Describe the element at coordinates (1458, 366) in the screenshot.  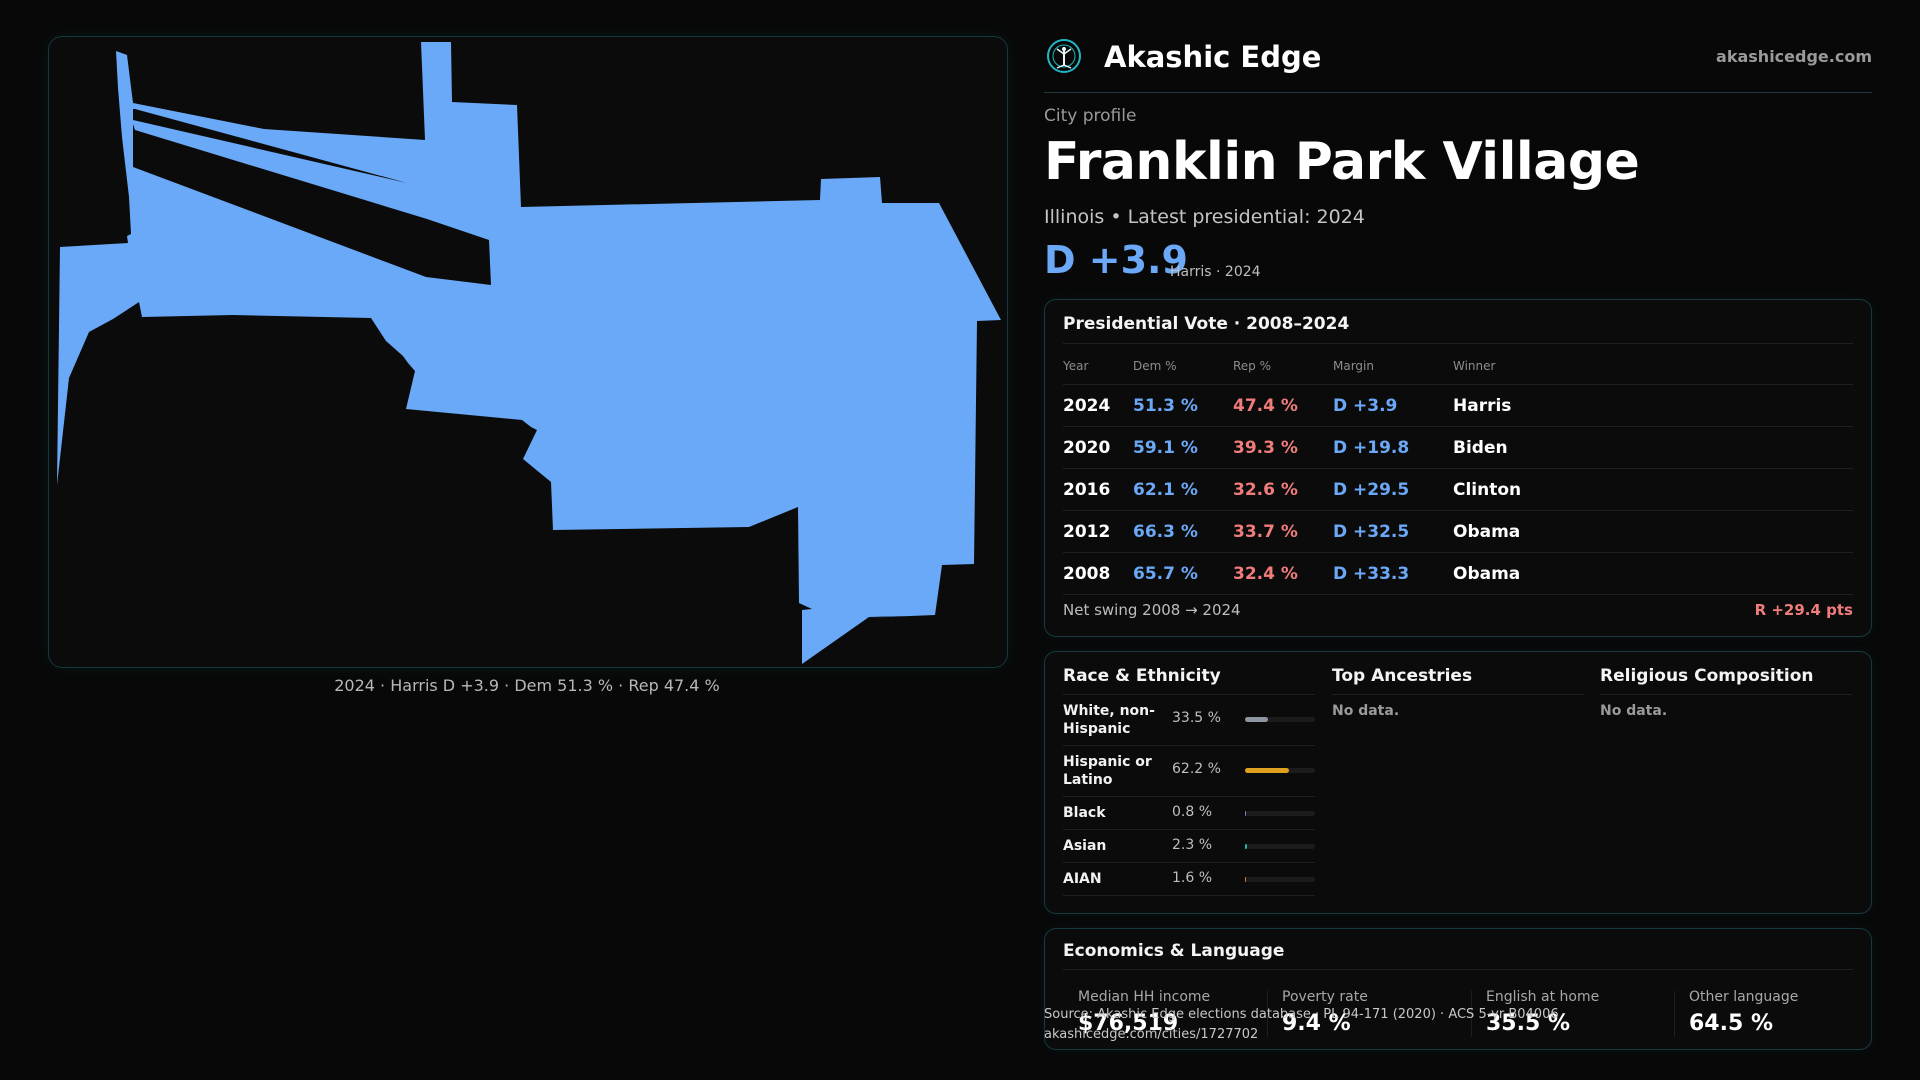
I see `vote-table-header: Year Dem % Rep % Margin Winner` at that location.